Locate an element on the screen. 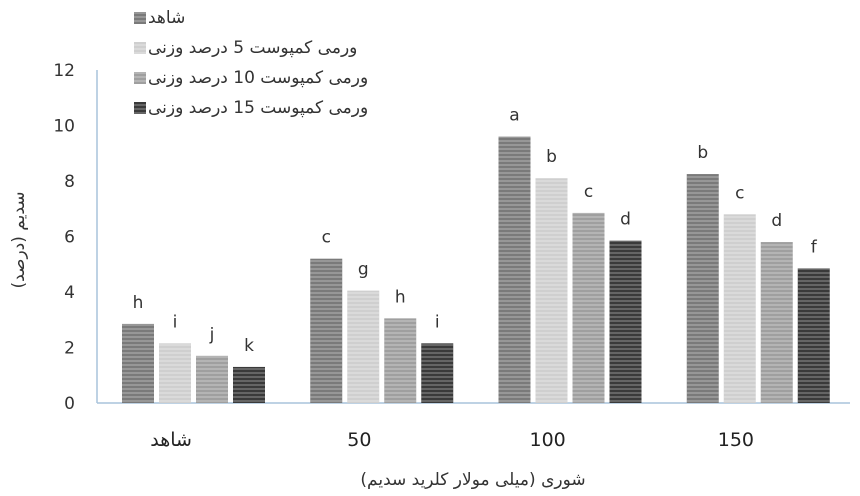 The width and height of the screenshot is (860, 496). bar-data-label: a is located at coordinates (514, 116).